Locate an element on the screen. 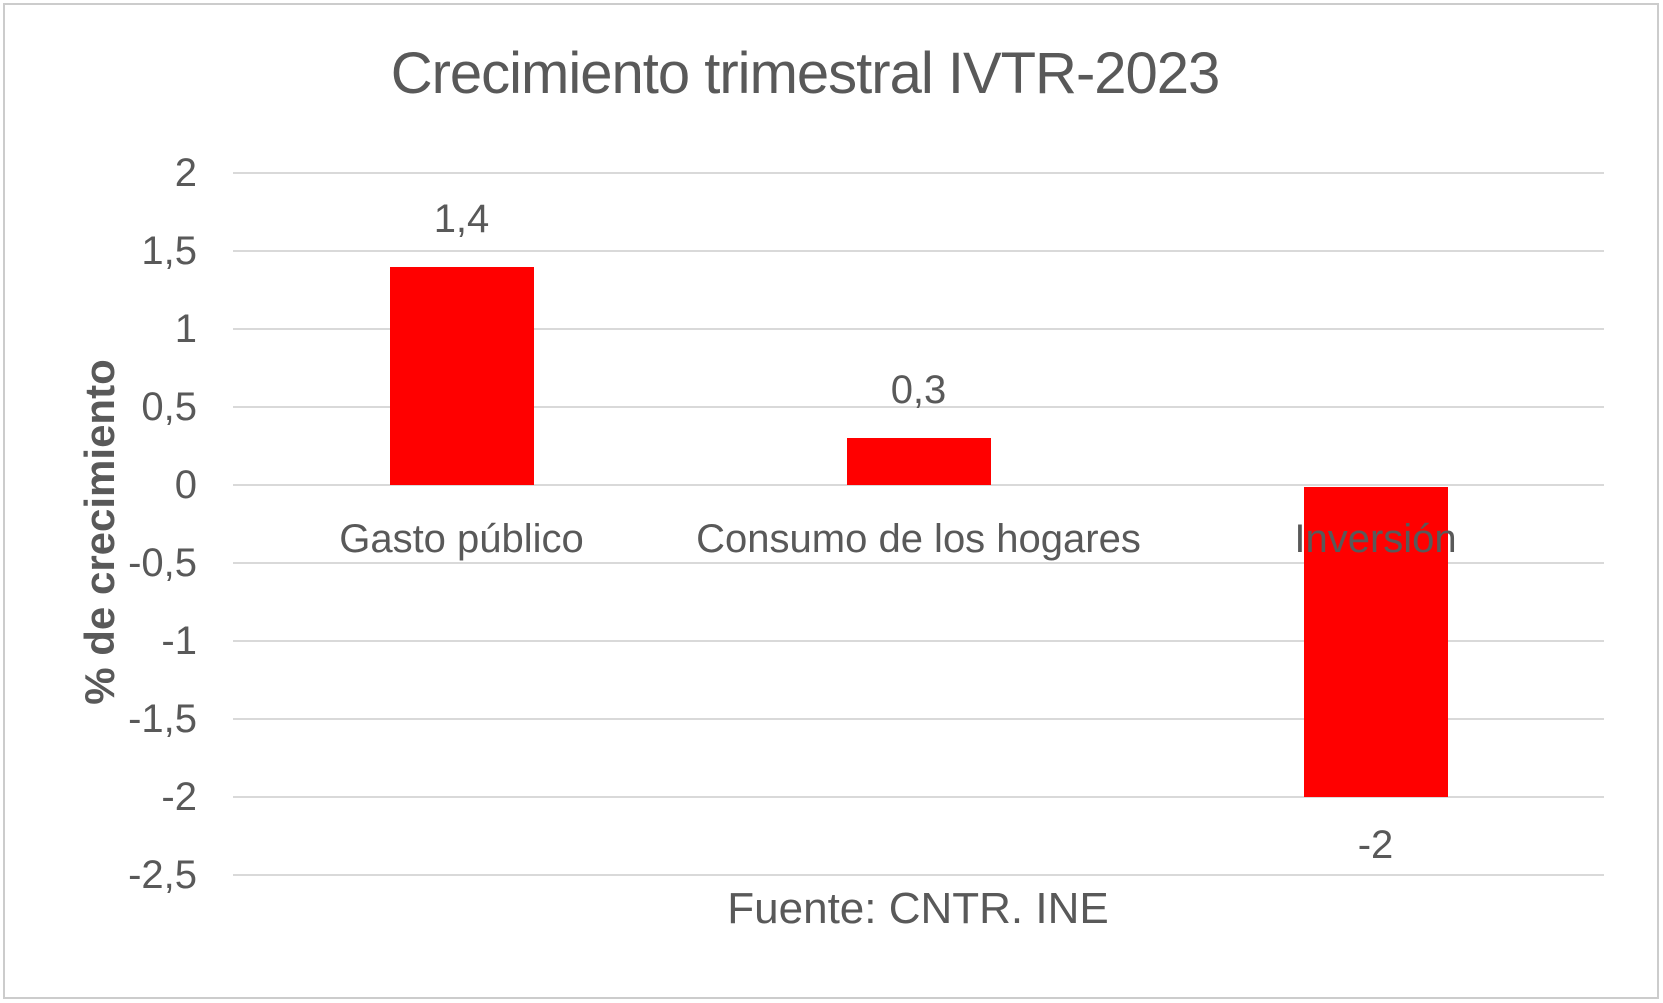  value-label: 0,3 is located at coordinates (918, 390).